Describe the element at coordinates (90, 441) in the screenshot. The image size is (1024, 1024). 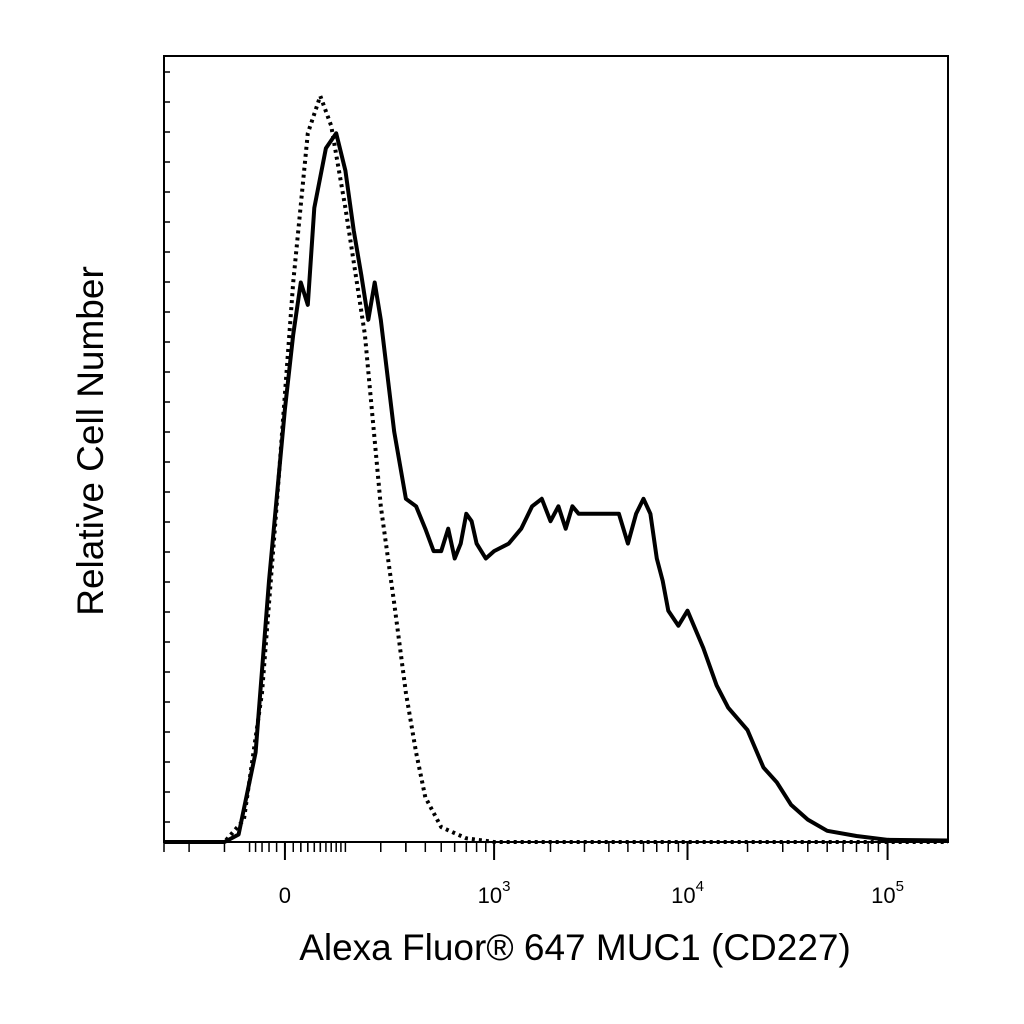
I see `y-axis-title: Relative Cell Number` at that location.